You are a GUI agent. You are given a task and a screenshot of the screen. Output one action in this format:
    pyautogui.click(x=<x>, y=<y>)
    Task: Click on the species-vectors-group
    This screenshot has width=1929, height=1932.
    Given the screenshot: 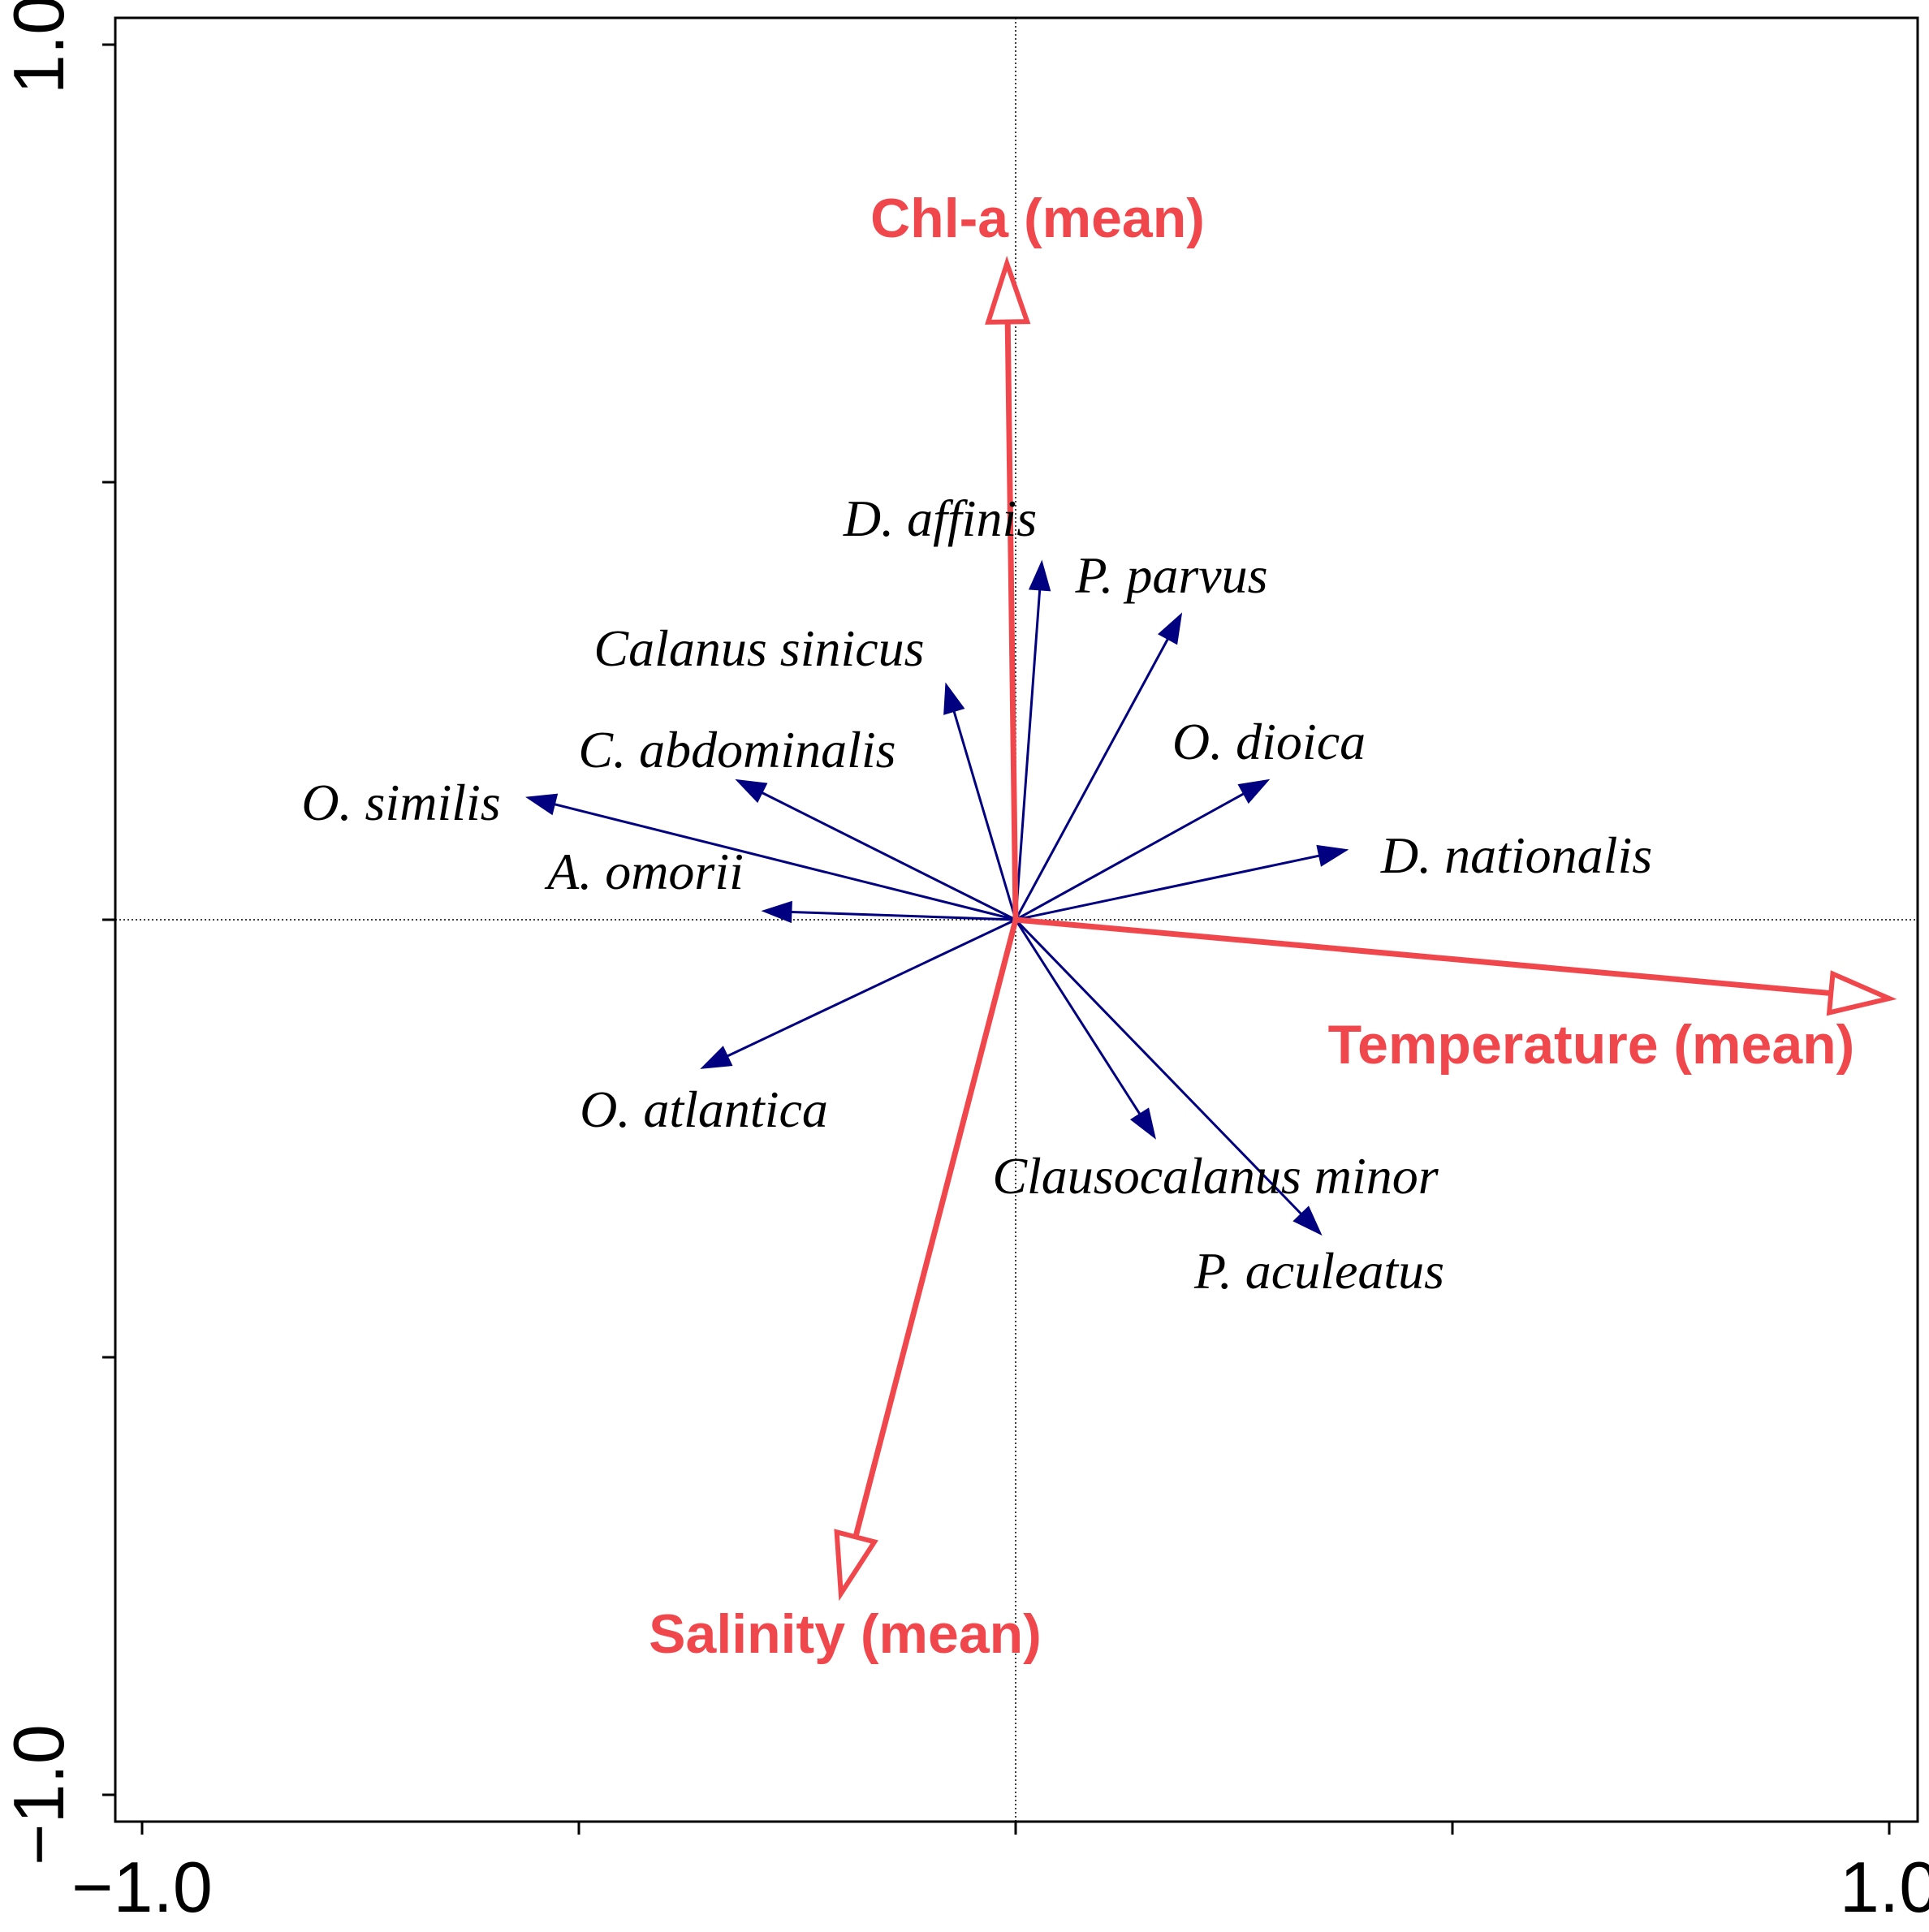 What is the action you would take?
    pyautogui.click(x=937, y=897)
    